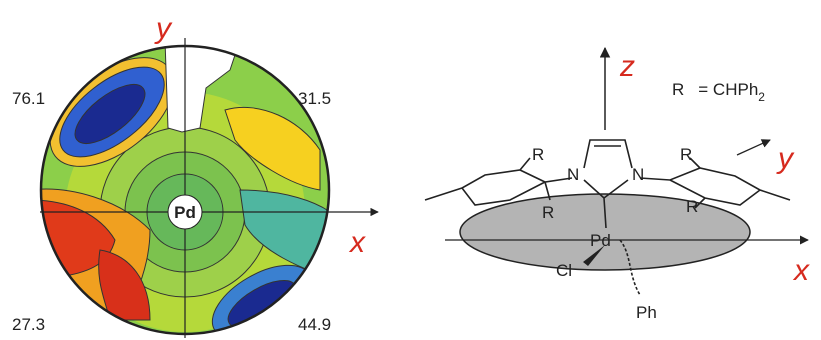  Describe the element at coordinates (28, 324) in the screenshot. I see `quadrant-value: 27.3` at that location.